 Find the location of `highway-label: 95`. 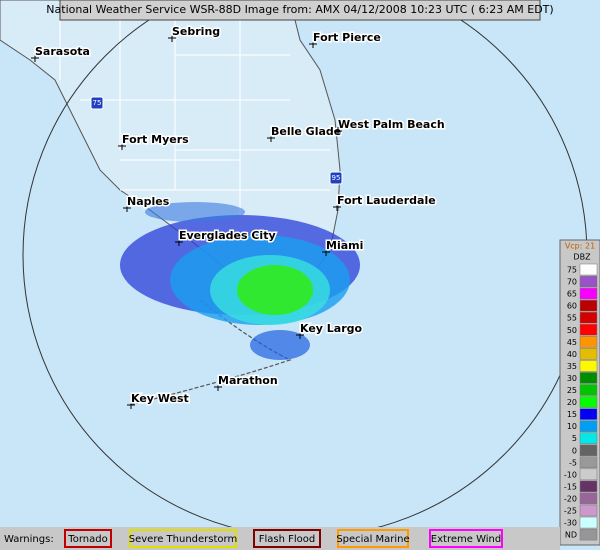

highway-label: 95 is located at coordinates (336, 178).